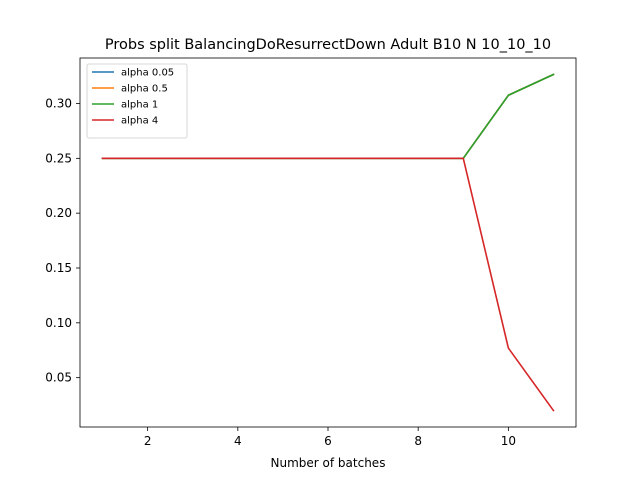 This screenshot has width=640, height=480. What do you see at coordinates (58, 213) in the screenshot?
I see `y-tick-label-3: 0.20` at bounding box center [58, 213].